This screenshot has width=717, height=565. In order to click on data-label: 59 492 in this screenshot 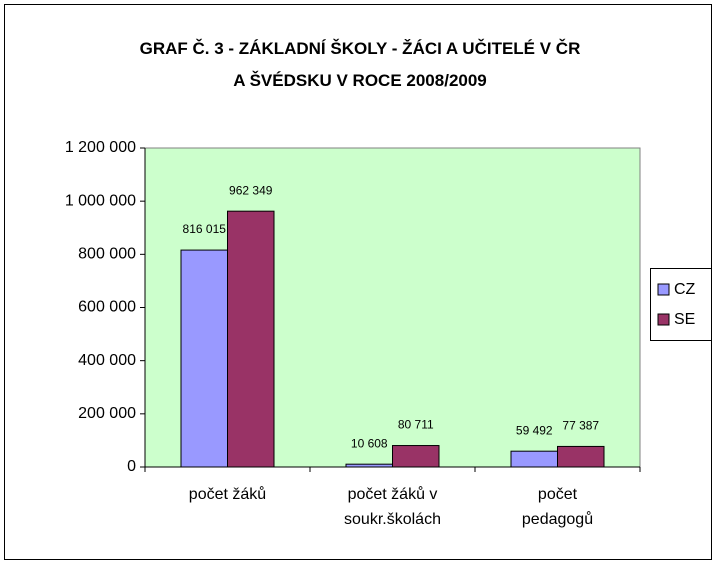, I will do `click(534, 430)`.